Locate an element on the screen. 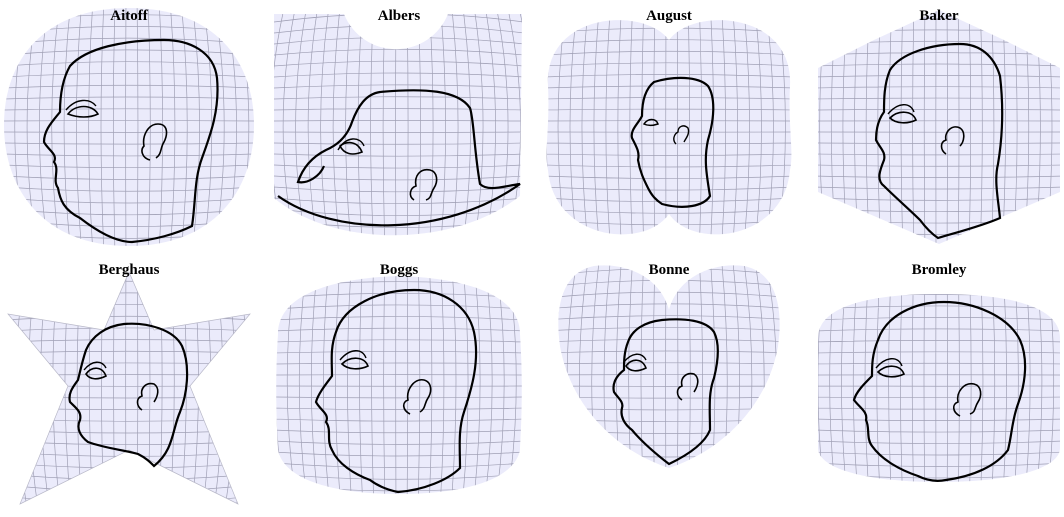  panel-bonne: Bonne is located at coordinates (669, 381).